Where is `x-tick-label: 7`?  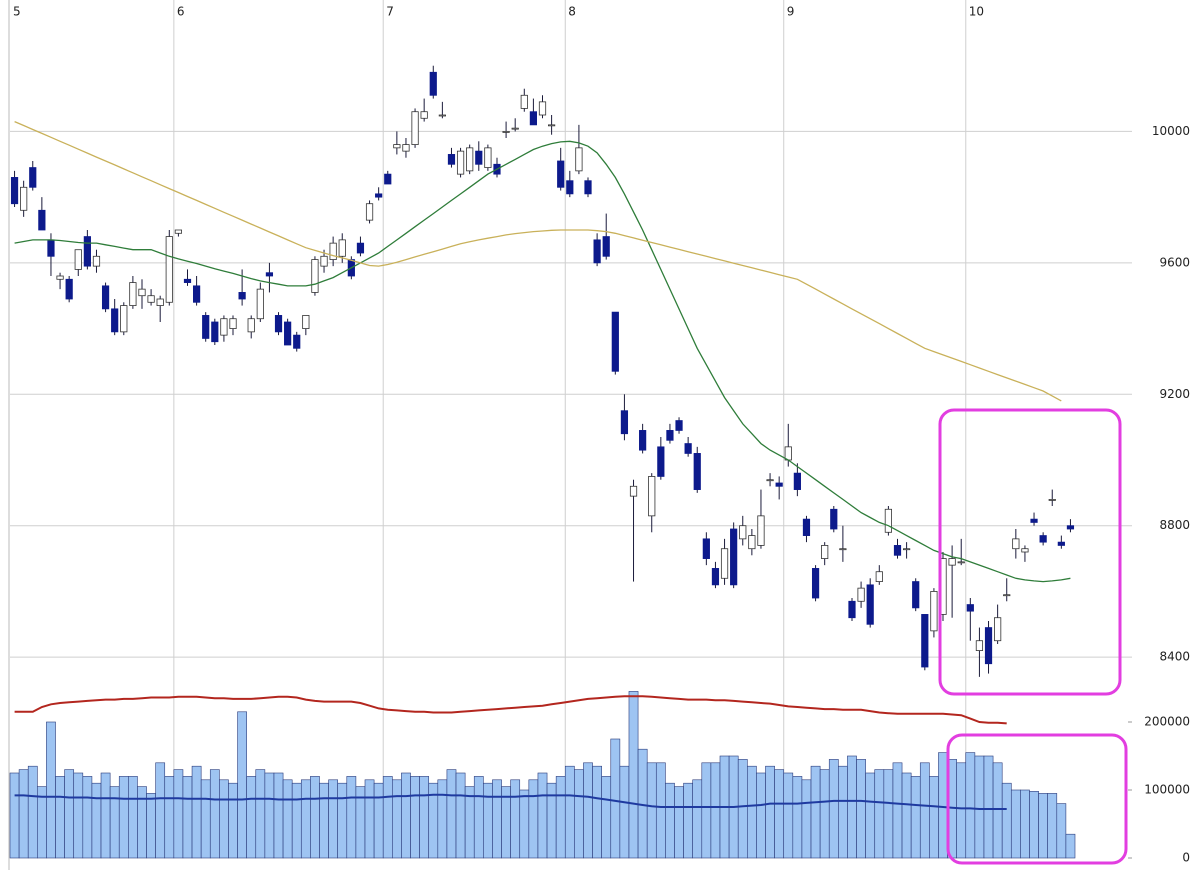 x-tick-label: 7 is located at coordinates (390, 12).